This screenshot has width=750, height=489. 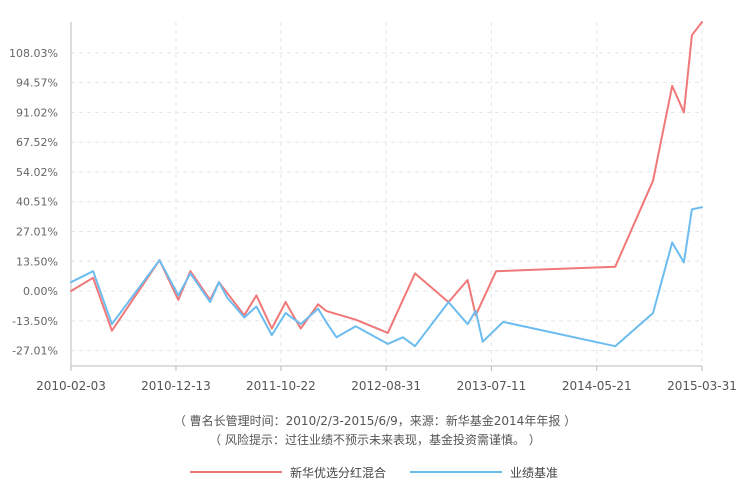 What do you see at coordinates (597, 386) in the screenshot?
I see `x-tick-label: 2014-05-21` at bounding box center [597, 386].